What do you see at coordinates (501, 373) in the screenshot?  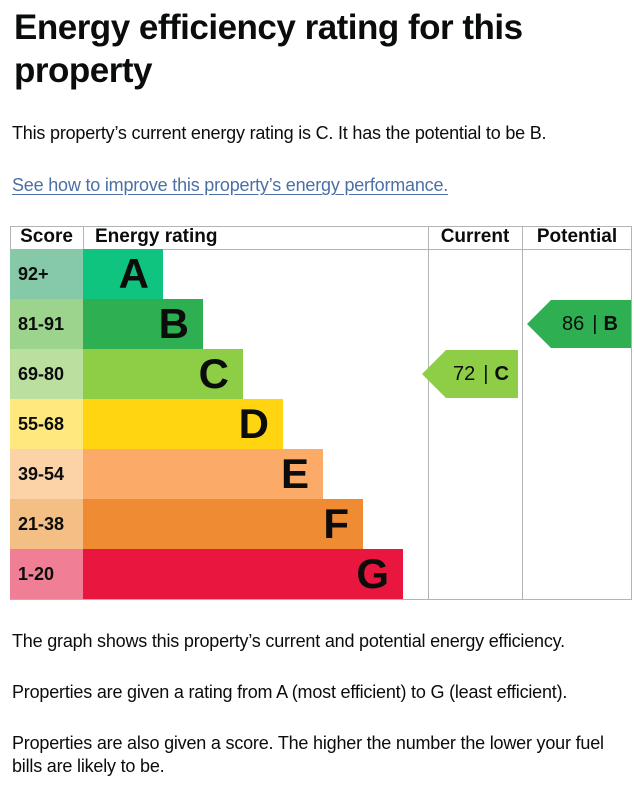 I see `current-rating-band: C` at bounding box center [501, 373].